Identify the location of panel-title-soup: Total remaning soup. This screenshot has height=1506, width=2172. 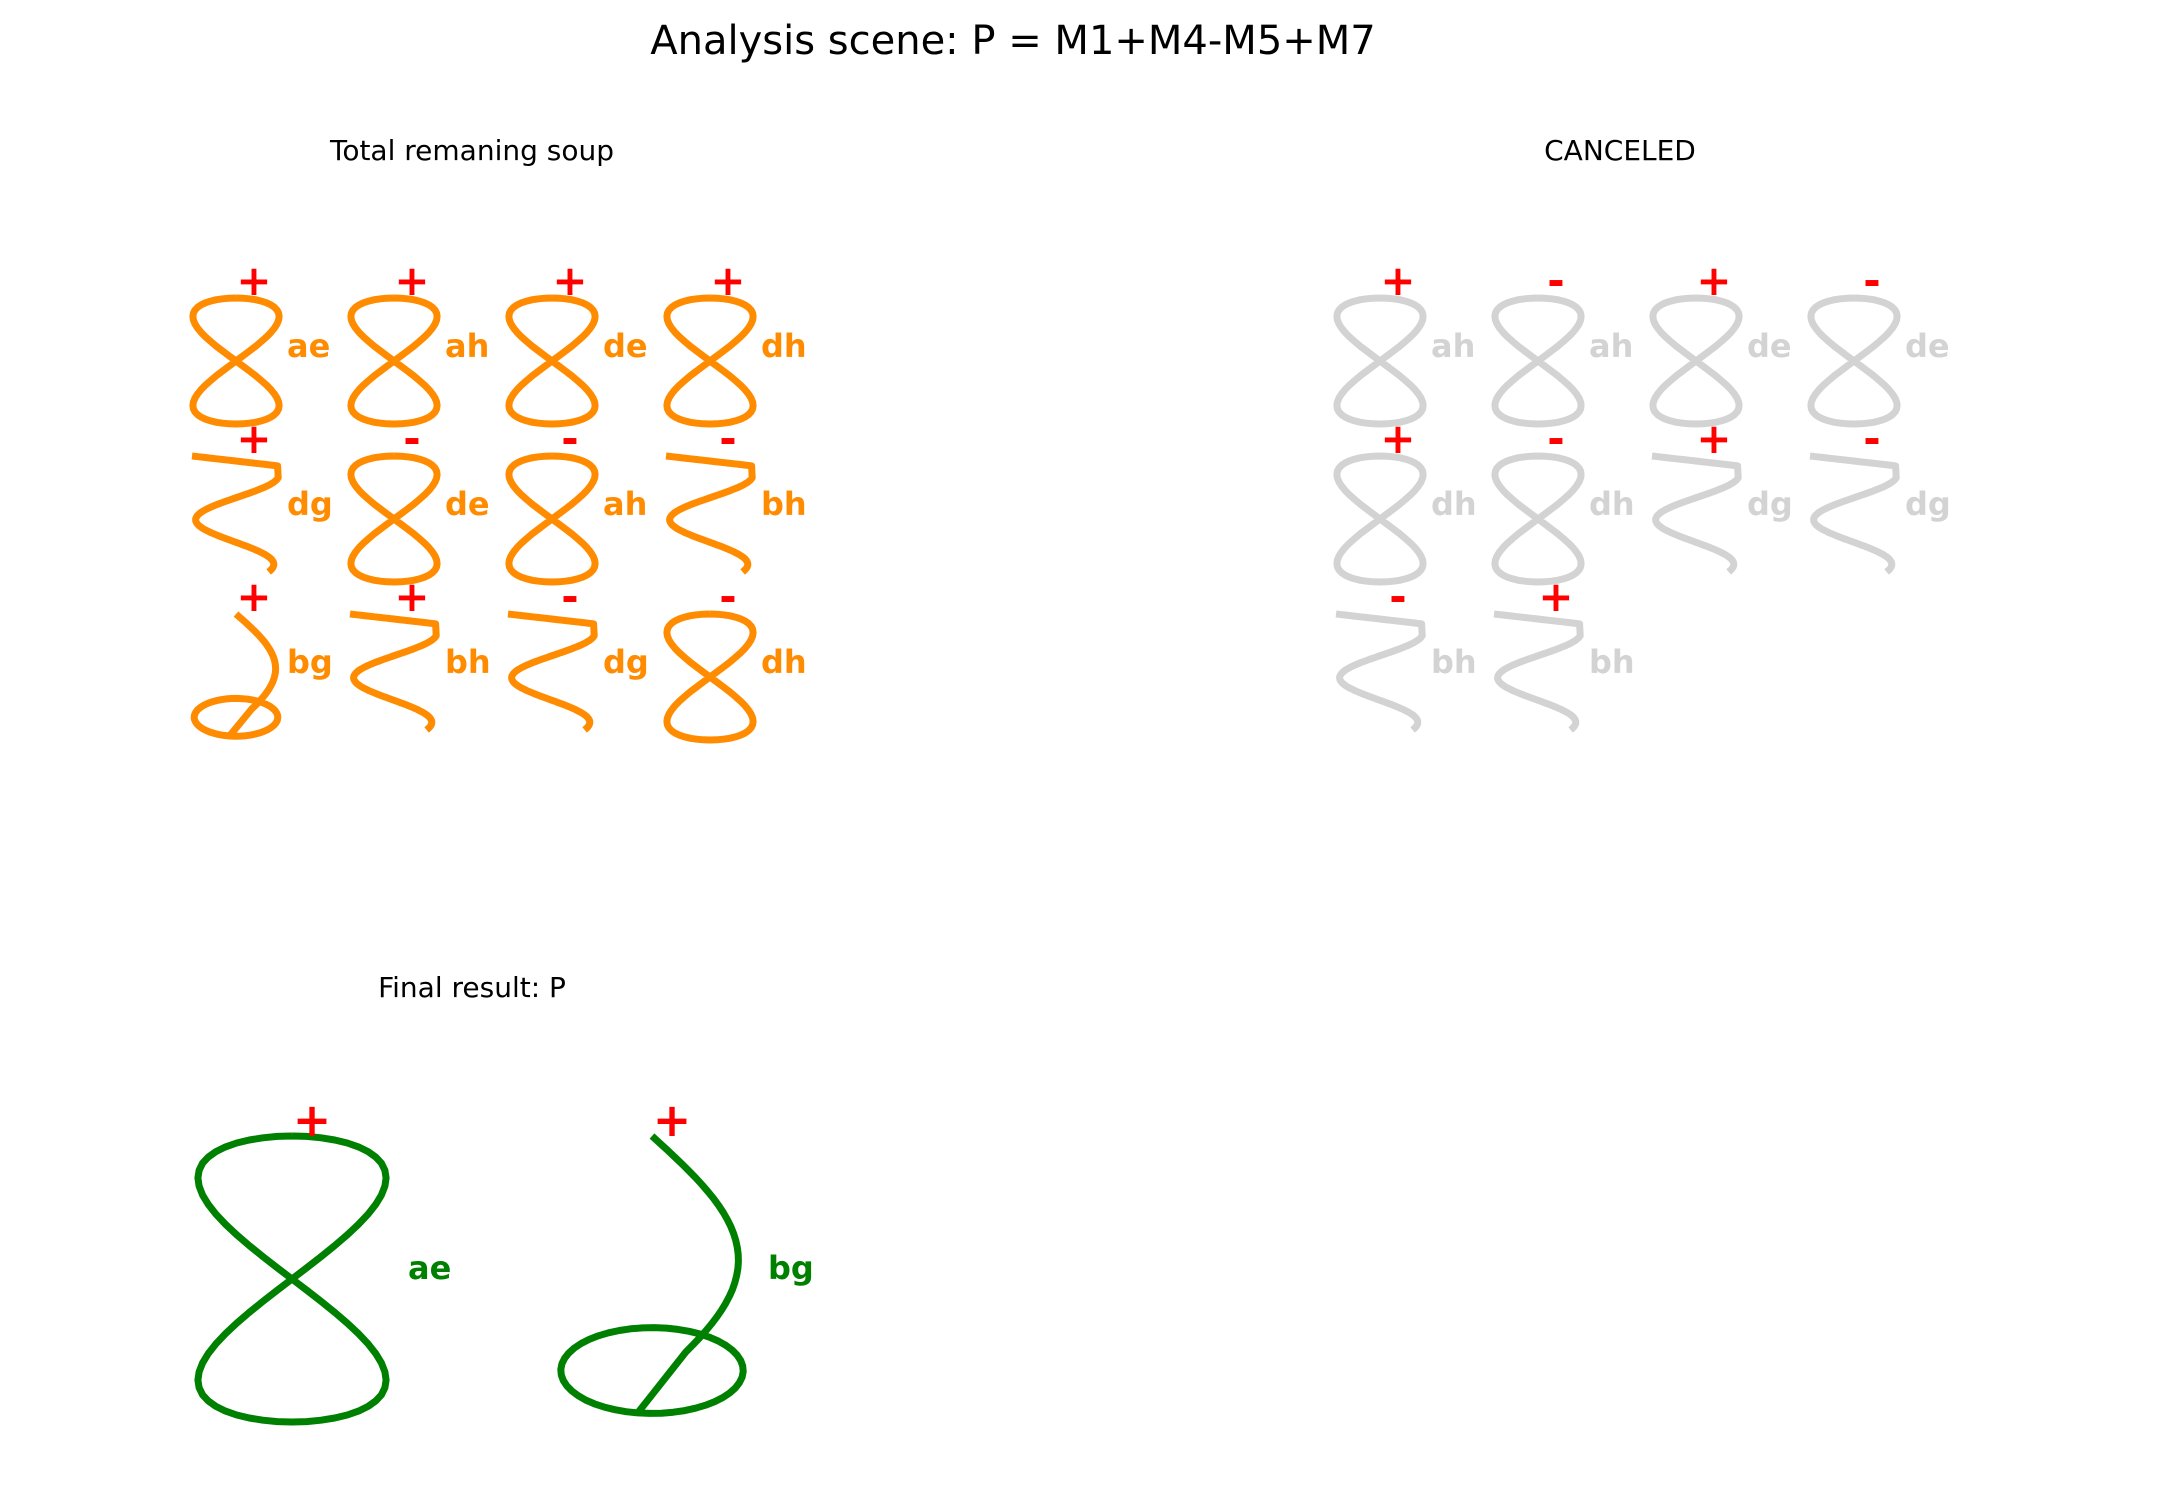
(471, 150).